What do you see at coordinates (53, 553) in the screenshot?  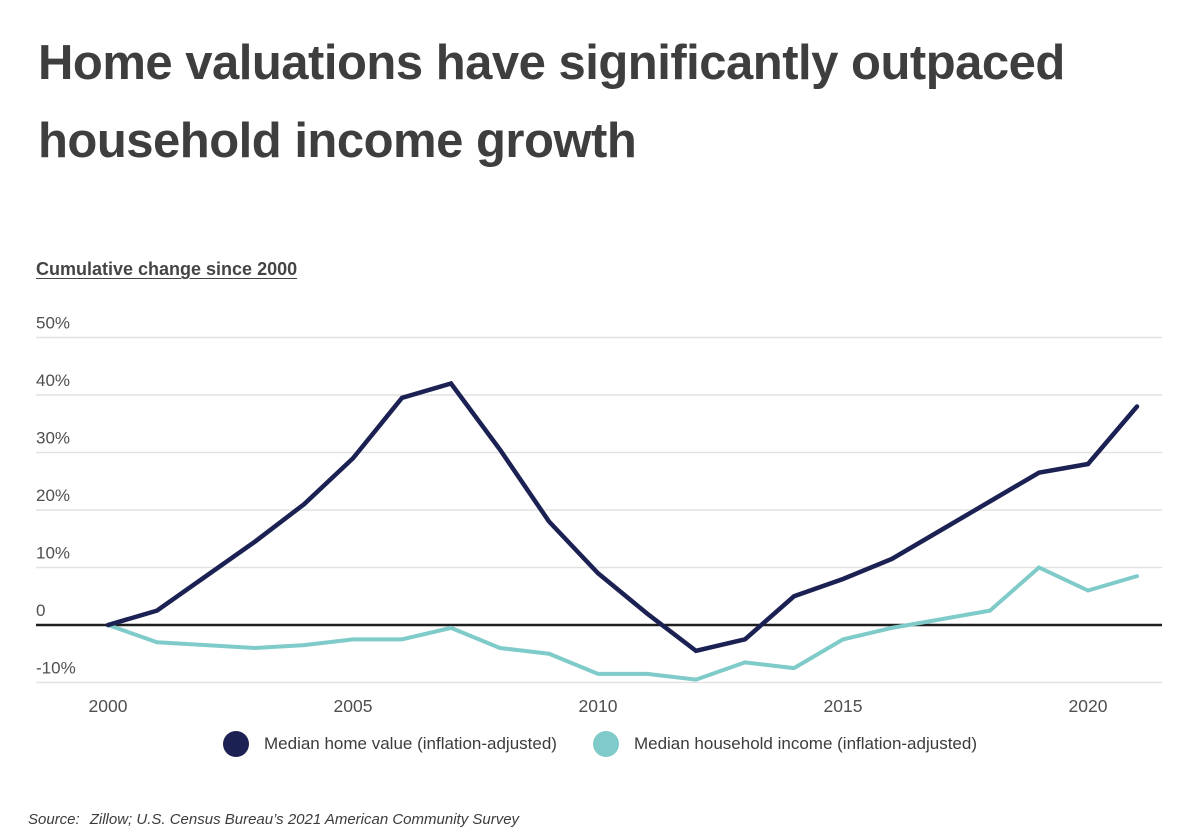 I see `y-tick-label-10%: 10%` at bounding box center [53, 553].